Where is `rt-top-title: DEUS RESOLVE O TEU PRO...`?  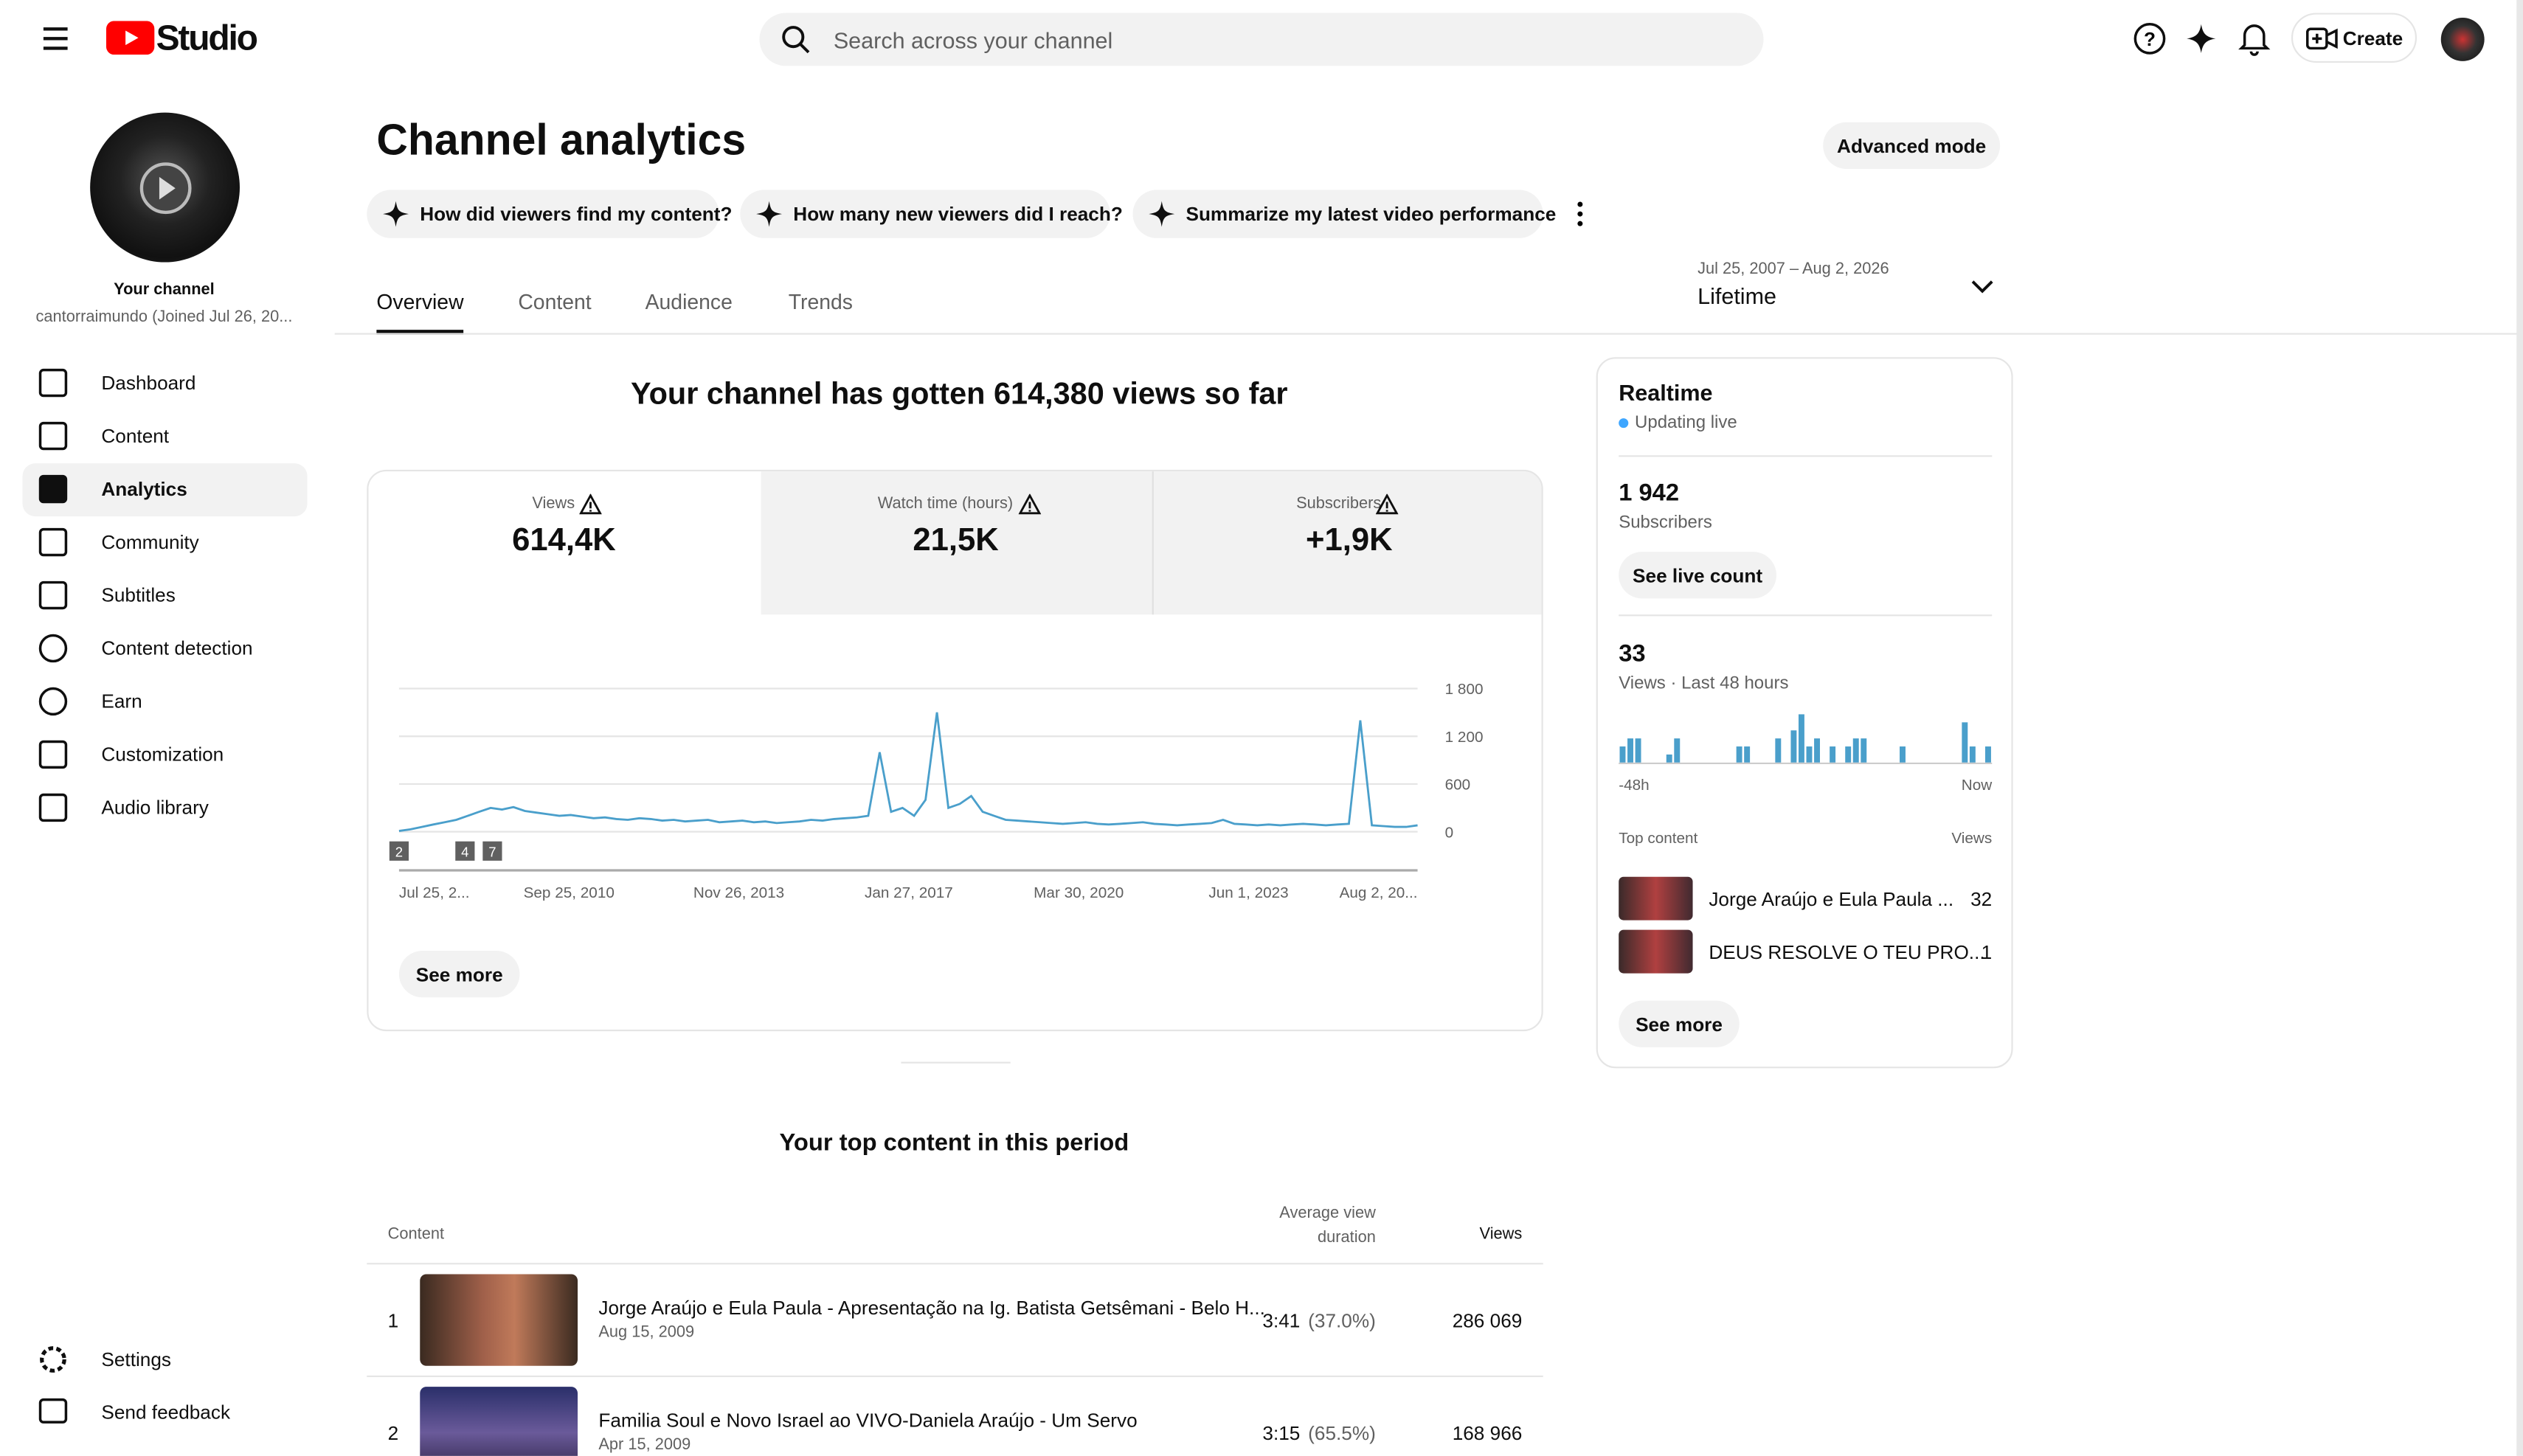 rt-top-title: DEUS RESOLVE O TEU PRO... is located at coordinates (1847, 952).